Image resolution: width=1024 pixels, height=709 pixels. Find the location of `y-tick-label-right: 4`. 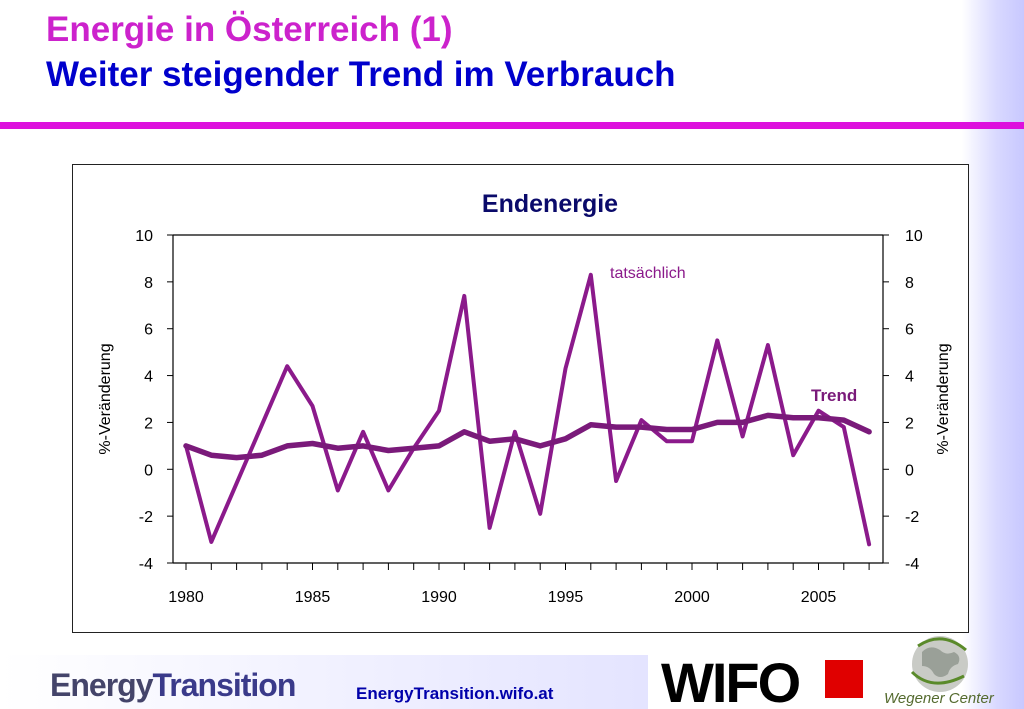

y-tick-label-right: 4 is located at coordinates (909, 377).